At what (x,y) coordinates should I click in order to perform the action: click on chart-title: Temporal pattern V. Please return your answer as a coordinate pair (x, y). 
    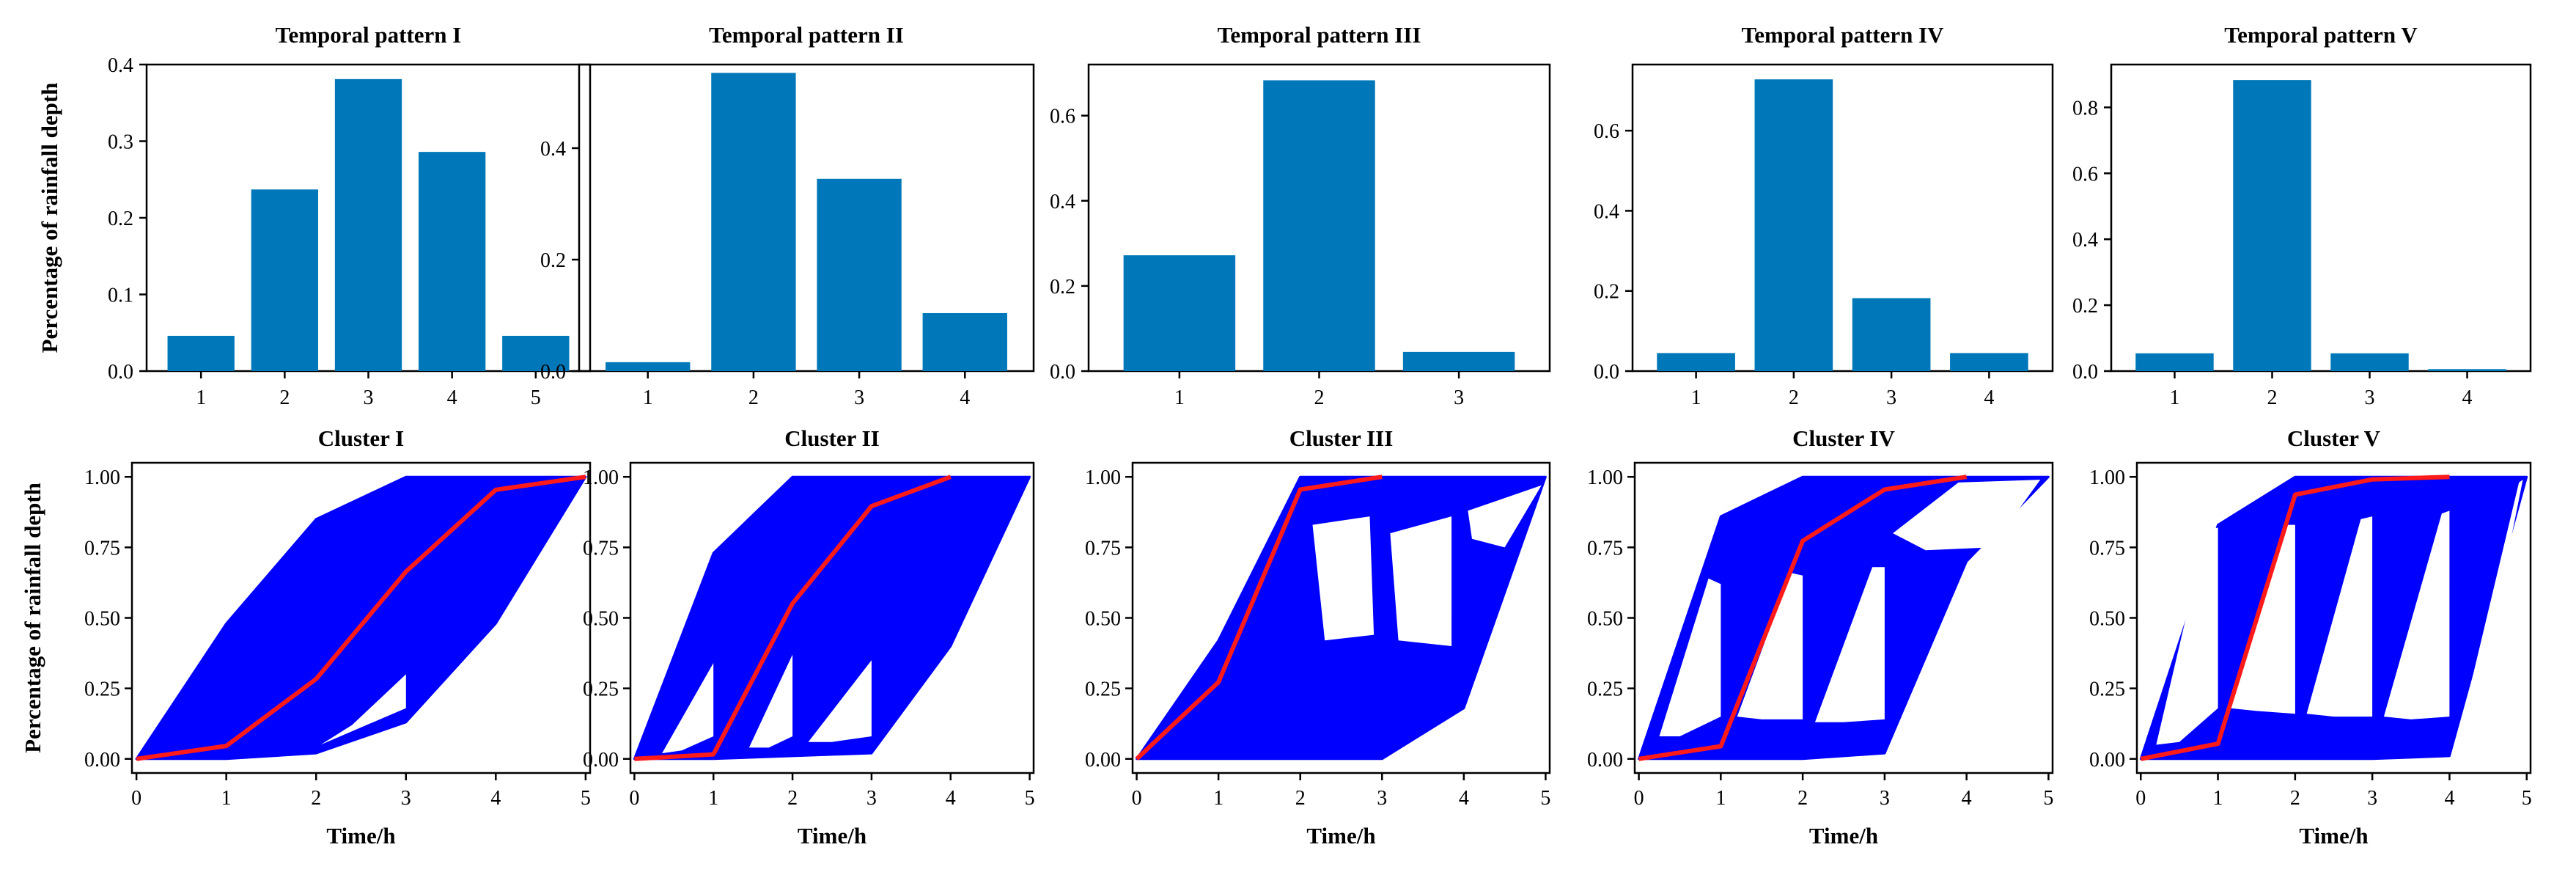
    Looking at the image, I should click on (2321, 35).